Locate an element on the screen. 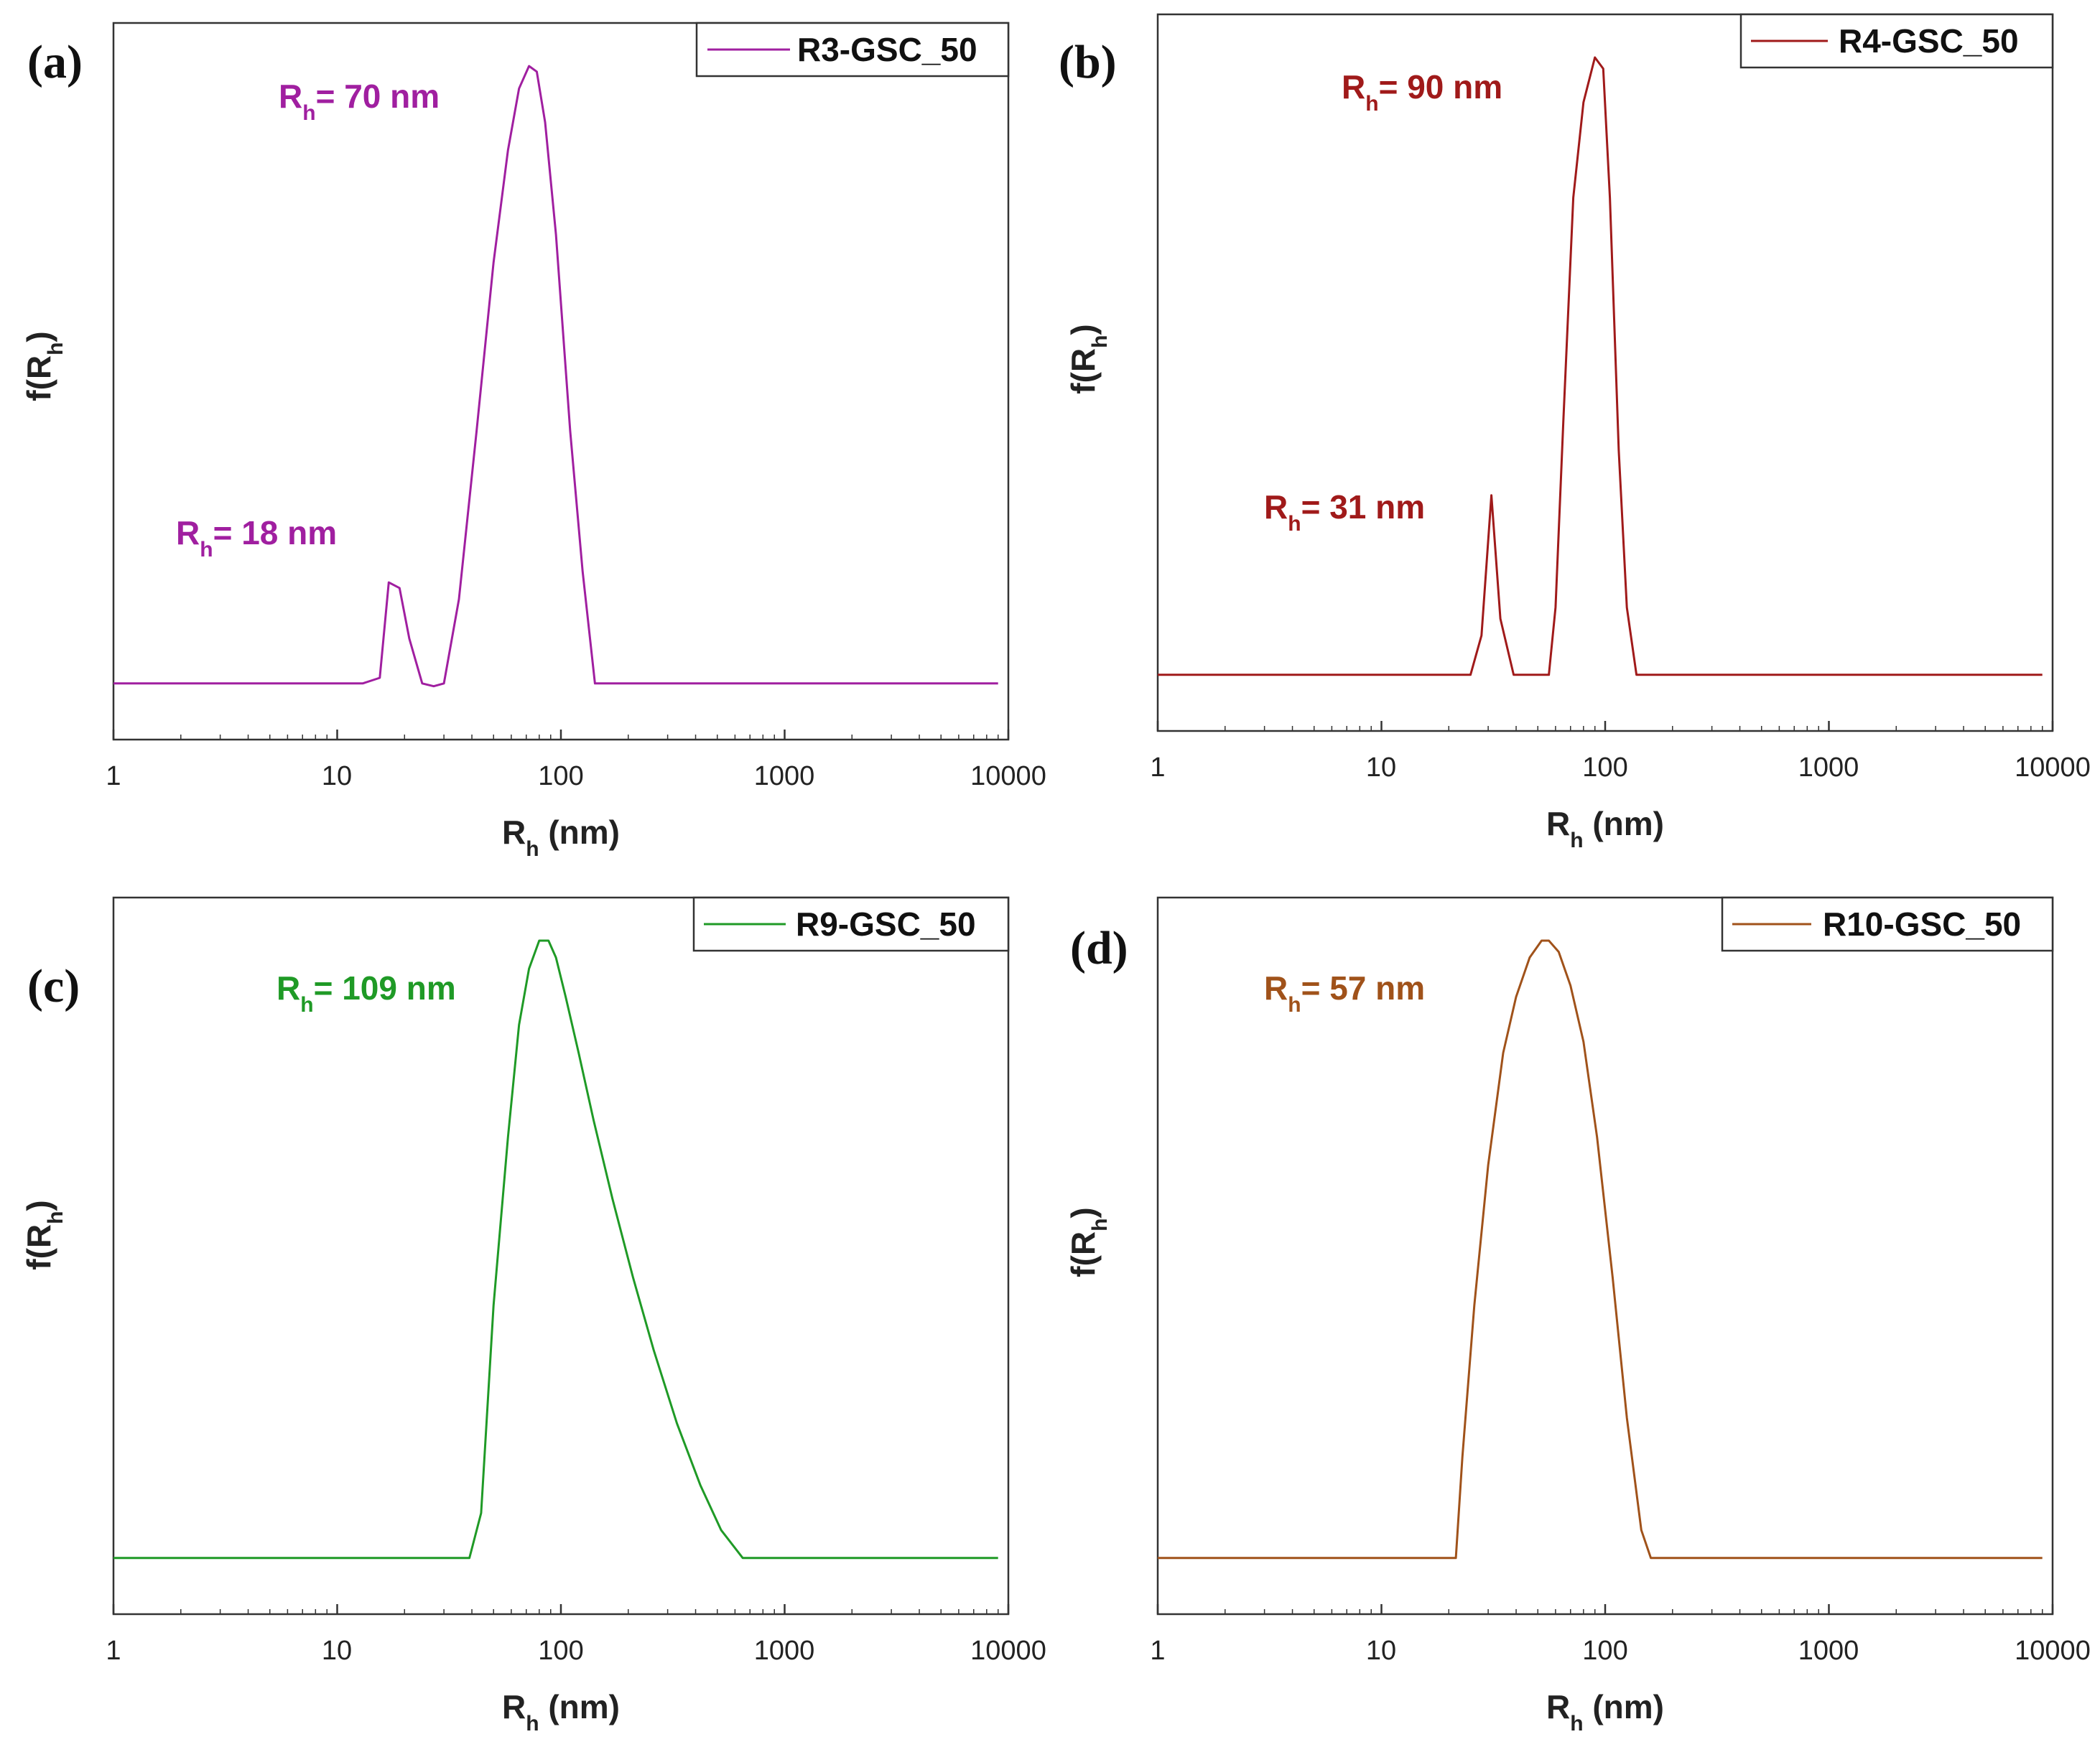 This screenshot has height=1747, width=2100. legend-label: R9-GSC_50 is located at coordinates (886, 924).